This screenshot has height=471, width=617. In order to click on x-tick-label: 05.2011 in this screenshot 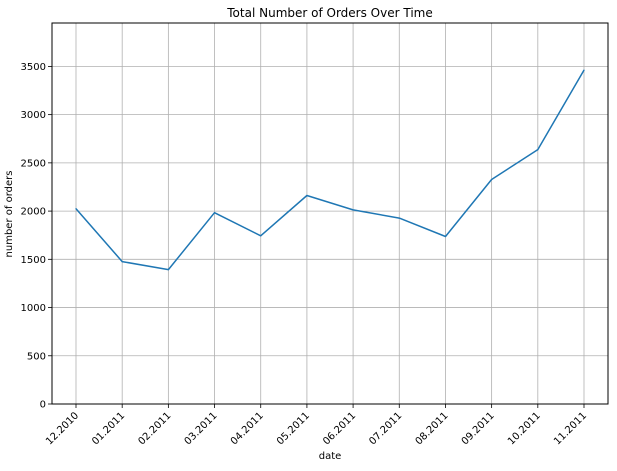, I will do `click(293, 428)`.